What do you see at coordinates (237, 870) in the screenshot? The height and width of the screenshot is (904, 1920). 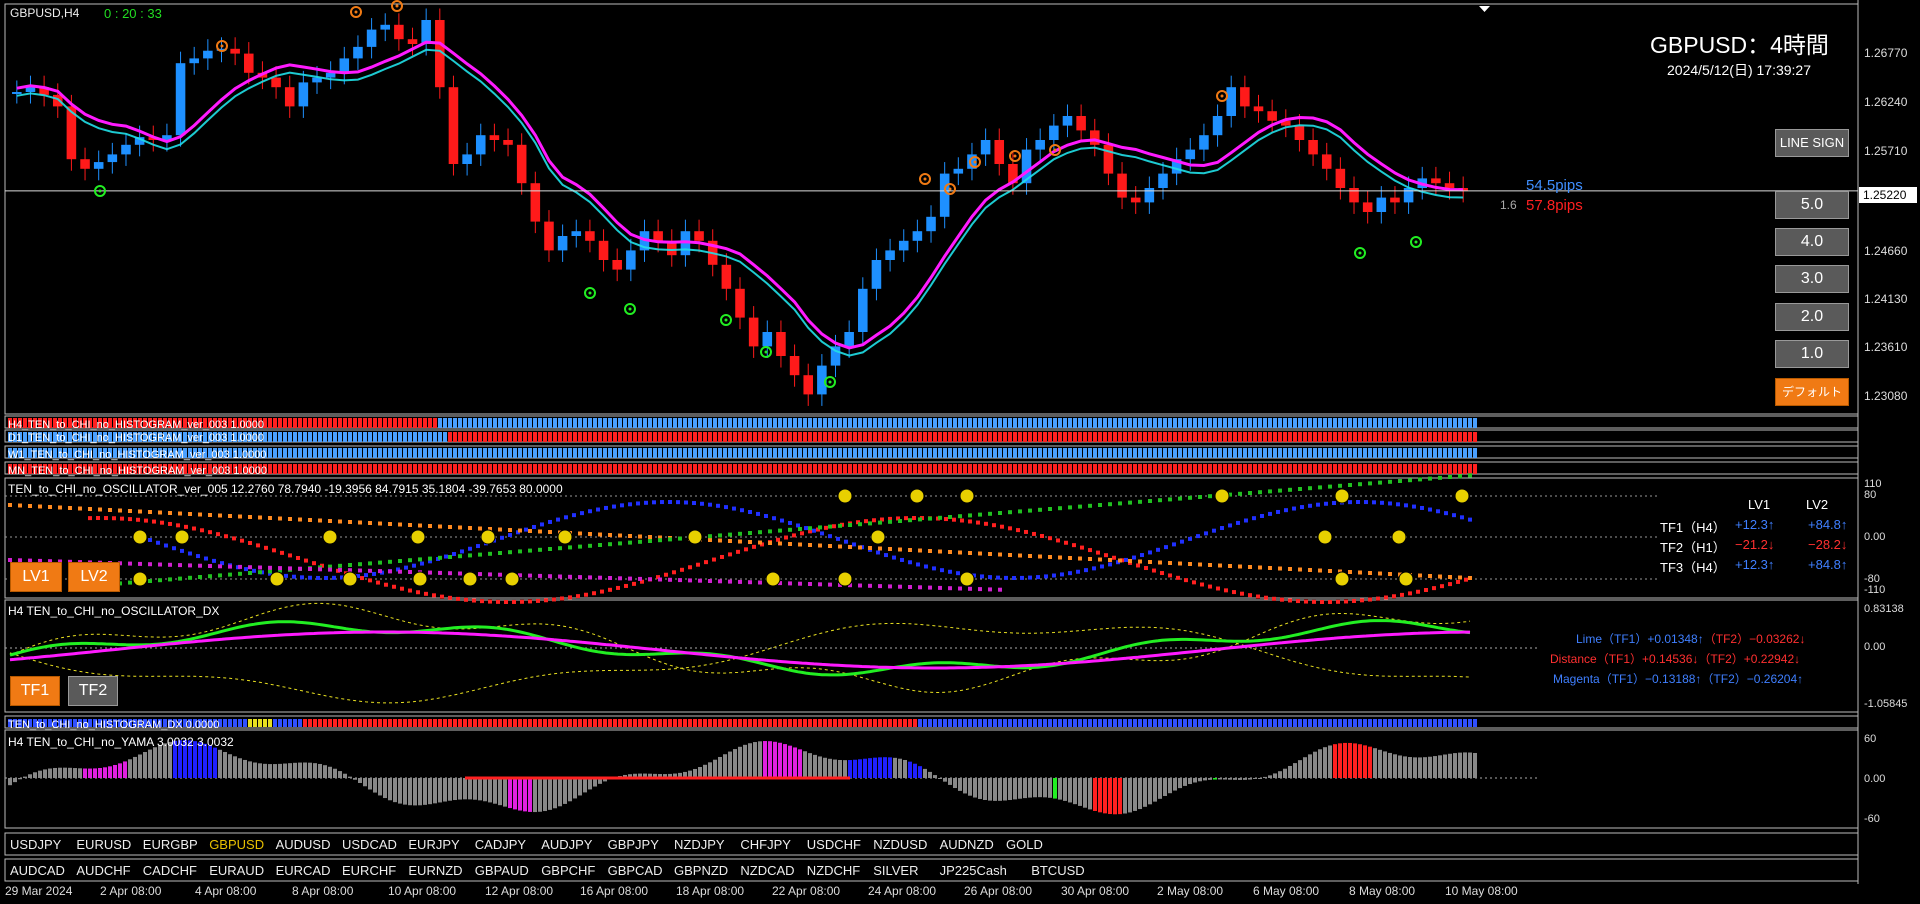 I see `symbol-euraud: EURAUD` at bounding box center [237, 870].